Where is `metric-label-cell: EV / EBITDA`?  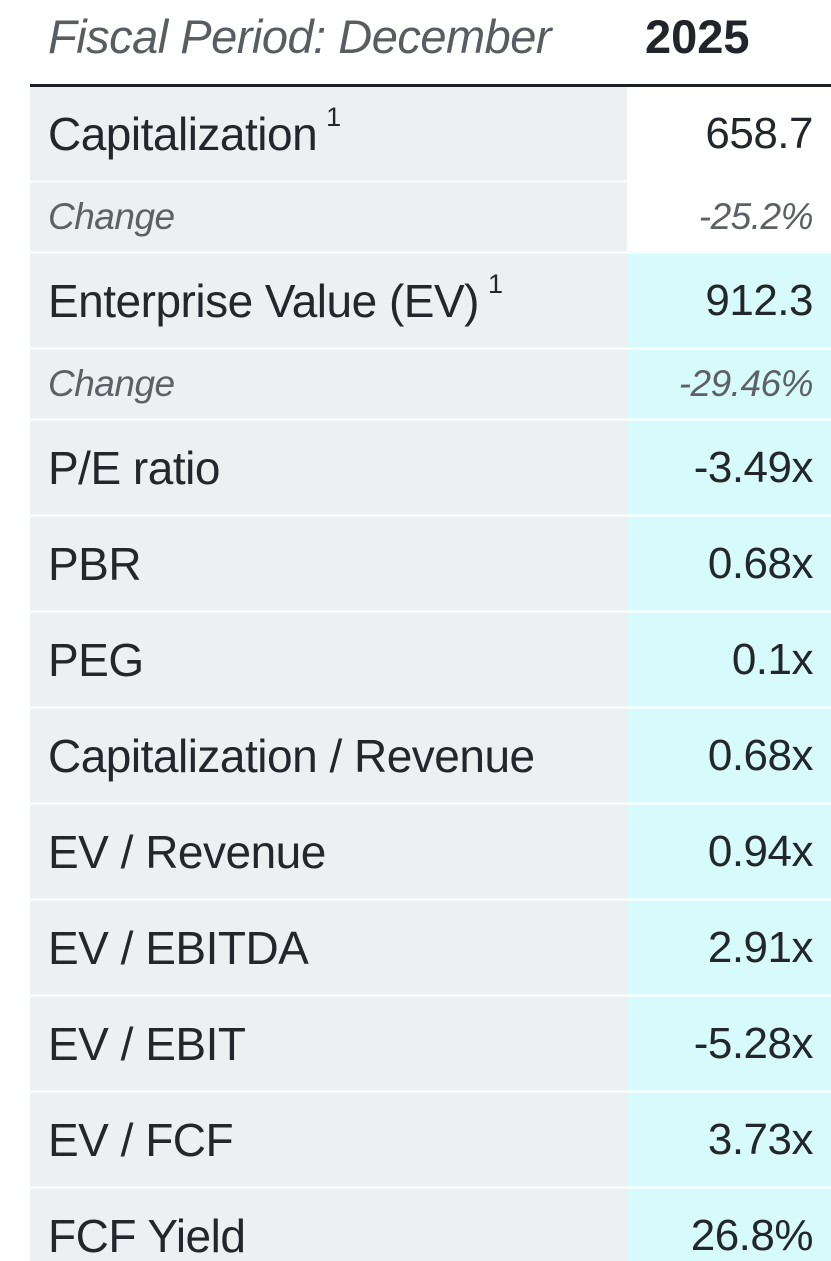 metric-label-cell: EV / EBITDA is located at coordinates (328, 946).